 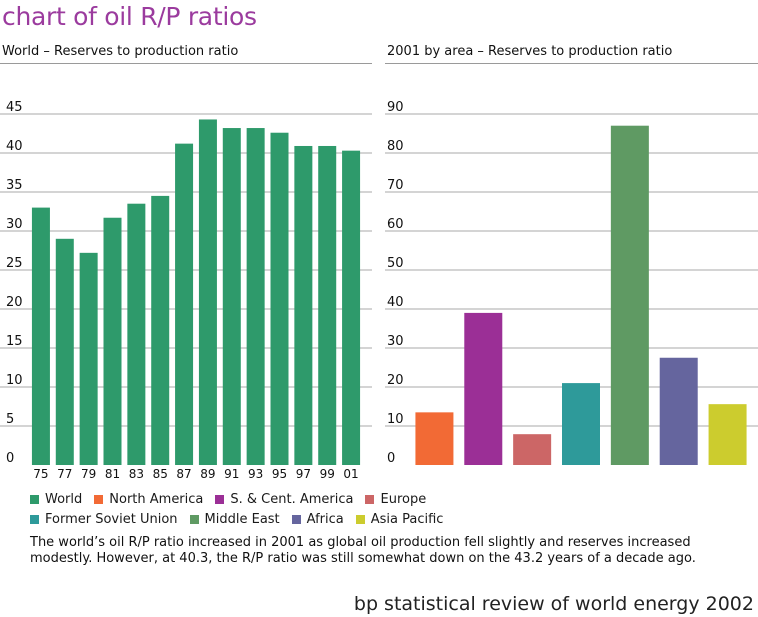 What do you see at coordinates (581, 424) in the screenshot?
I see `bar-former-soviet-union` at bounding box center [581, 424].